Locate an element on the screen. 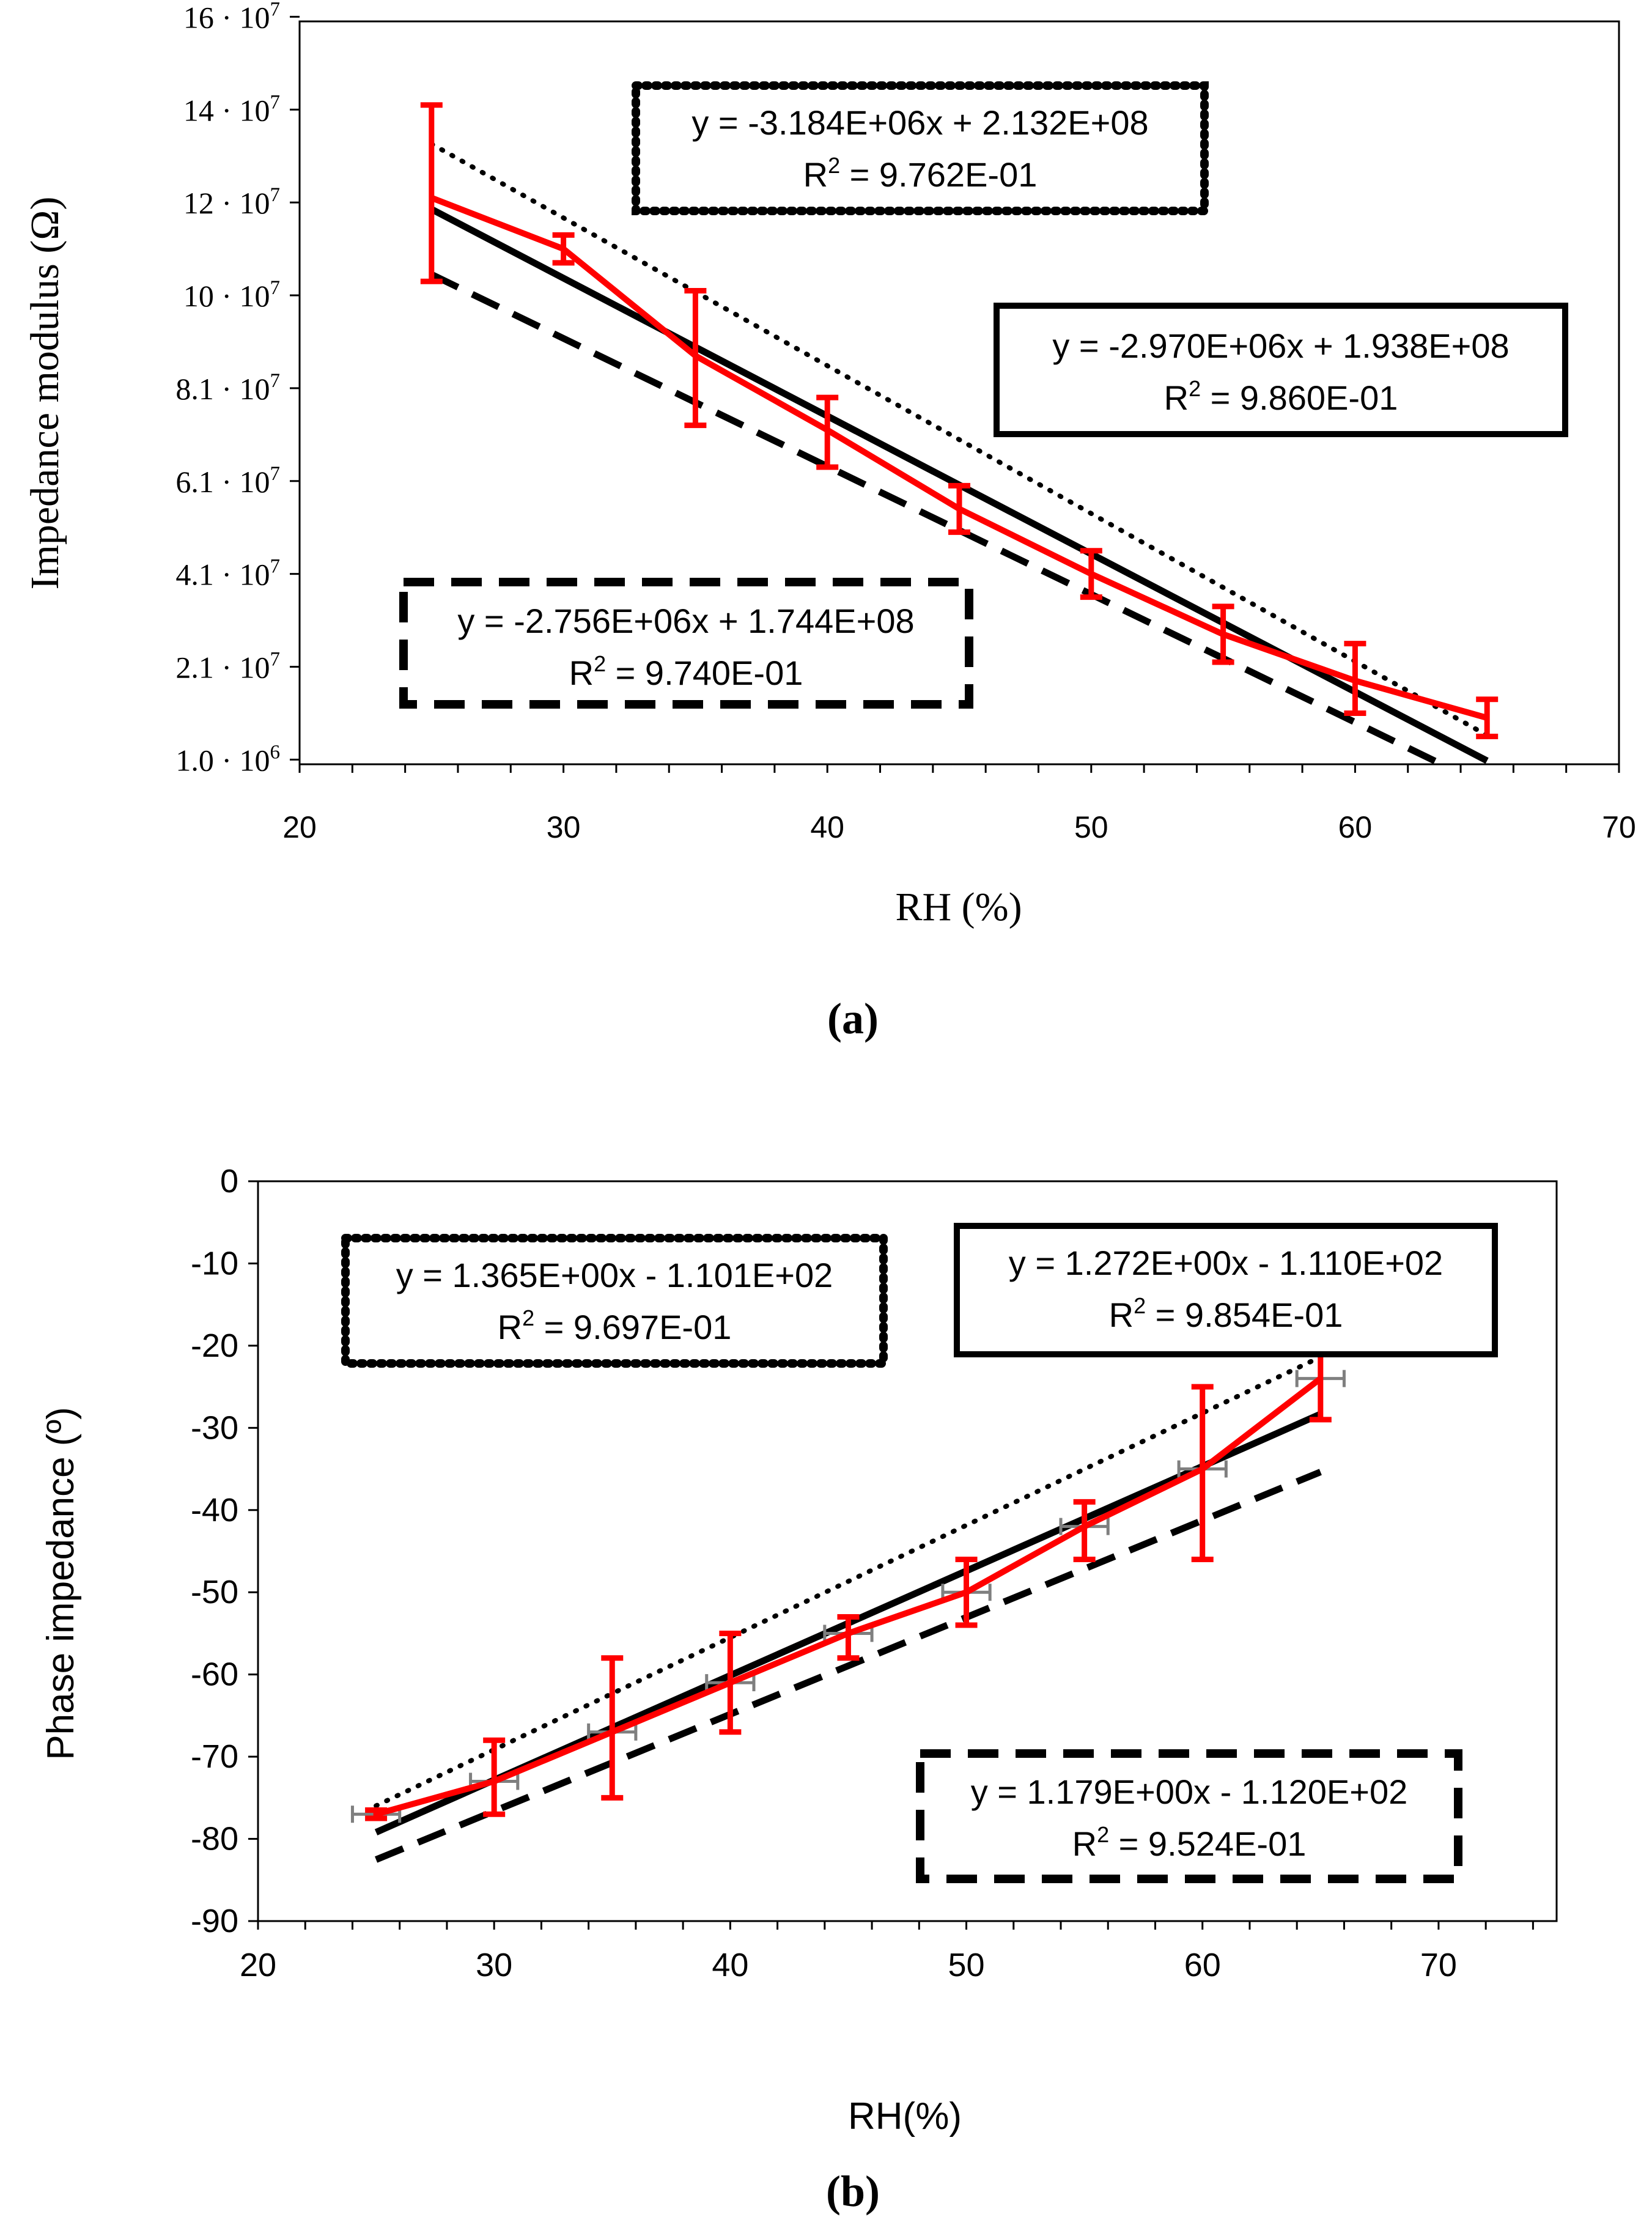  r2-dotted-a: R2 = 9.762E-01 is located at coordinates (920, 173).